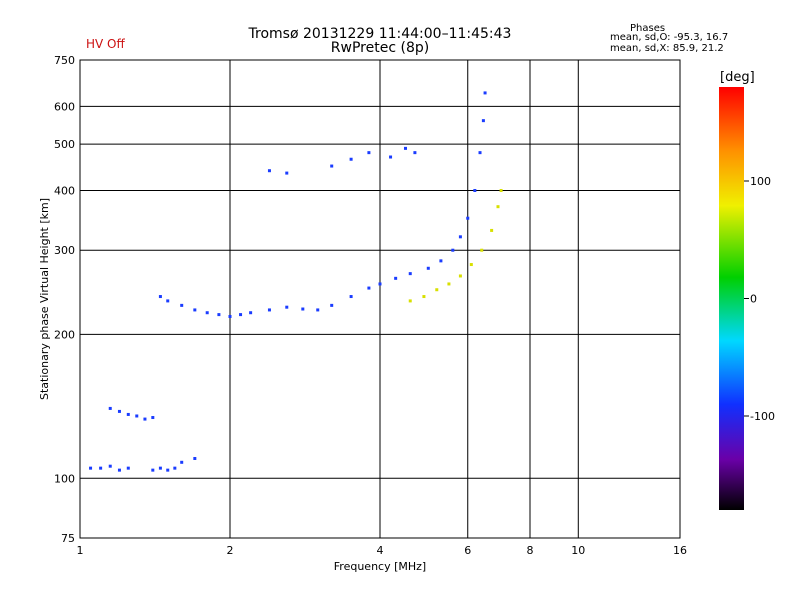 This screenshot has height=600, width=800. I want to click on x-tick-label: 10, so click(578, 550).